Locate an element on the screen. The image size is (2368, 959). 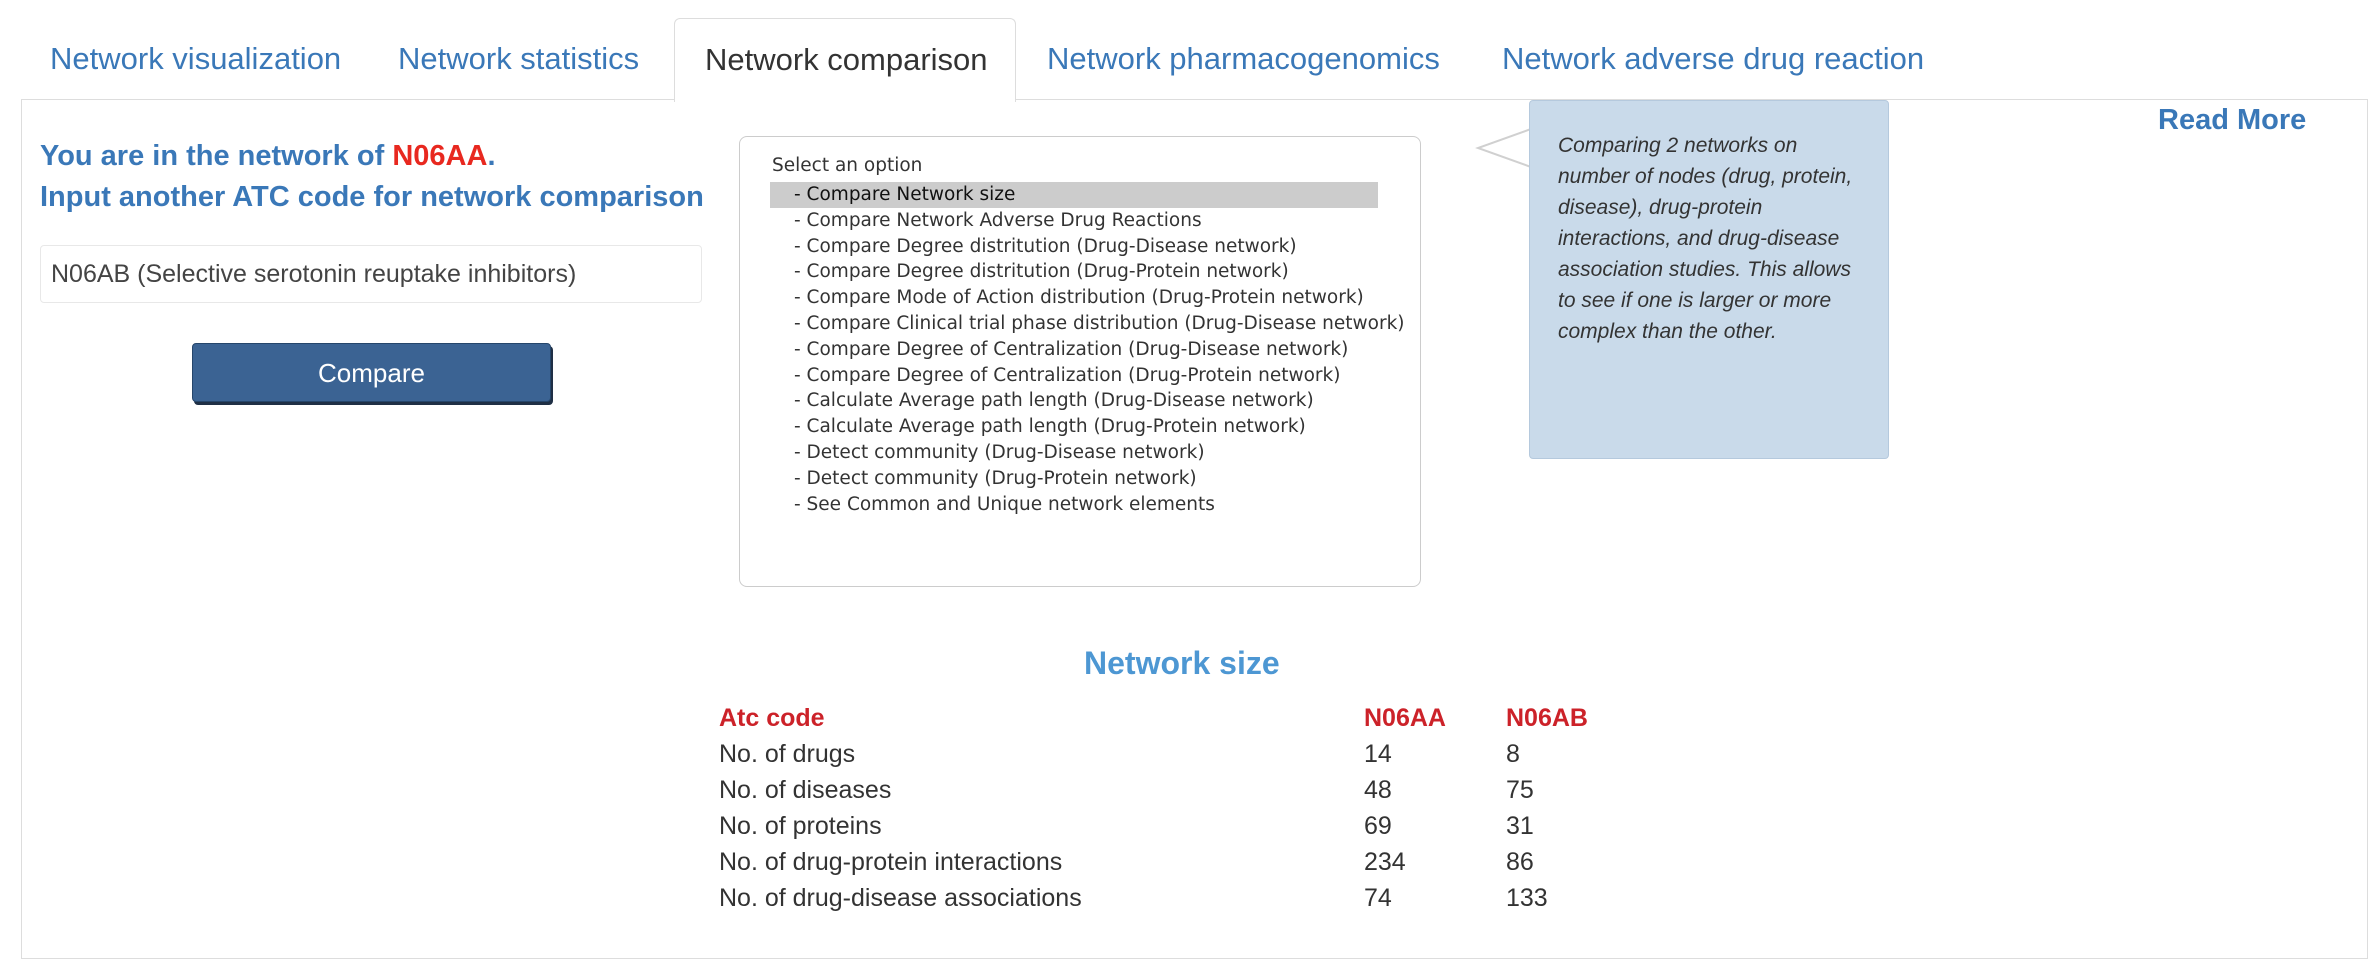
read-more-link: Read More is located at coordinates (2232, 120).